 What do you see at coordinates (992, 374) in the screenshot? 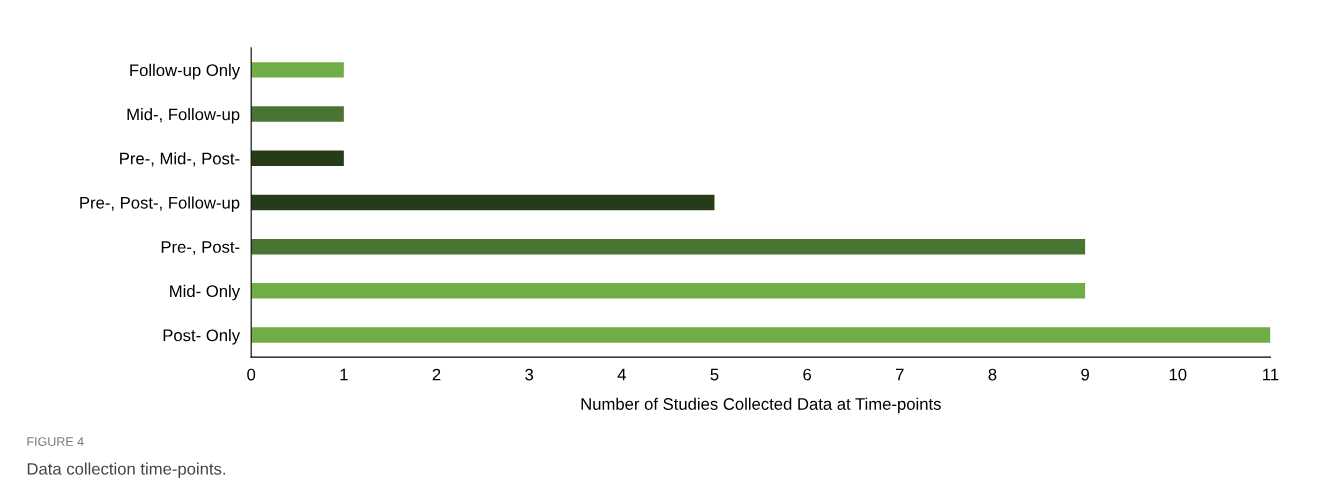
I see `x-tick-label: 8` at bounding box center [992, 374].